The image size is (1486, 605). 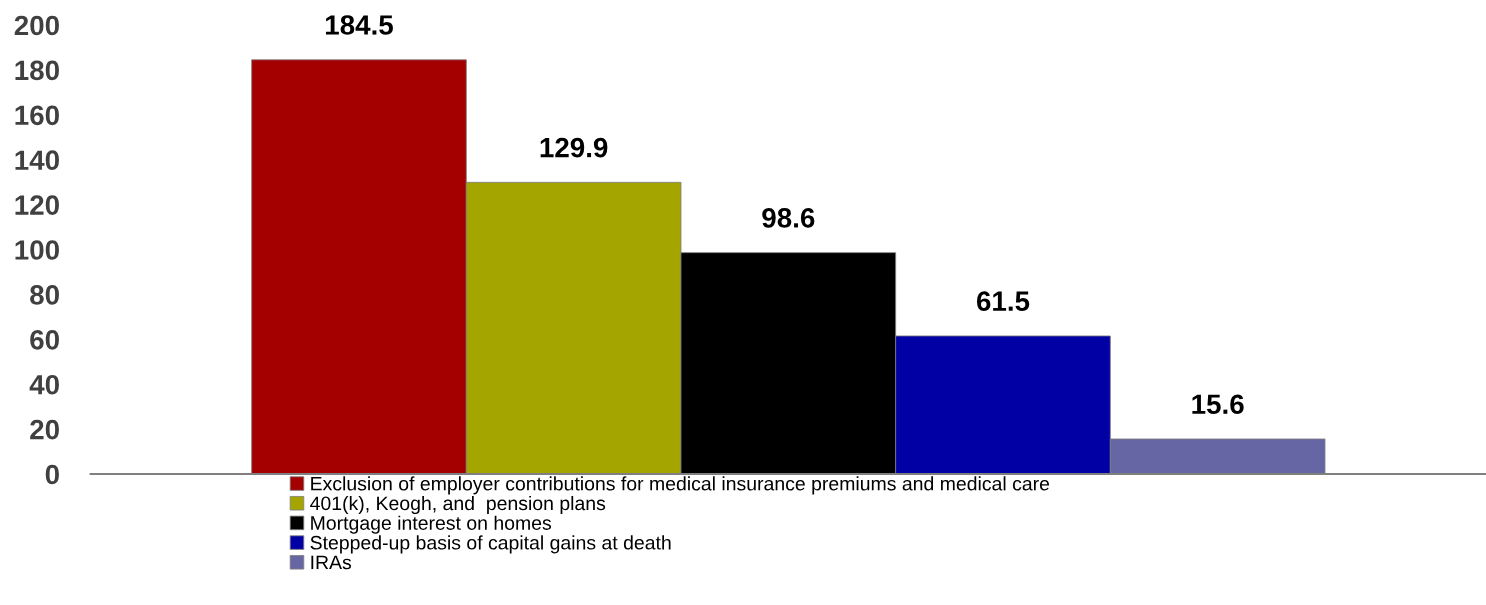 I want to click on data-label: 184.5, so click(x=359, y=25).